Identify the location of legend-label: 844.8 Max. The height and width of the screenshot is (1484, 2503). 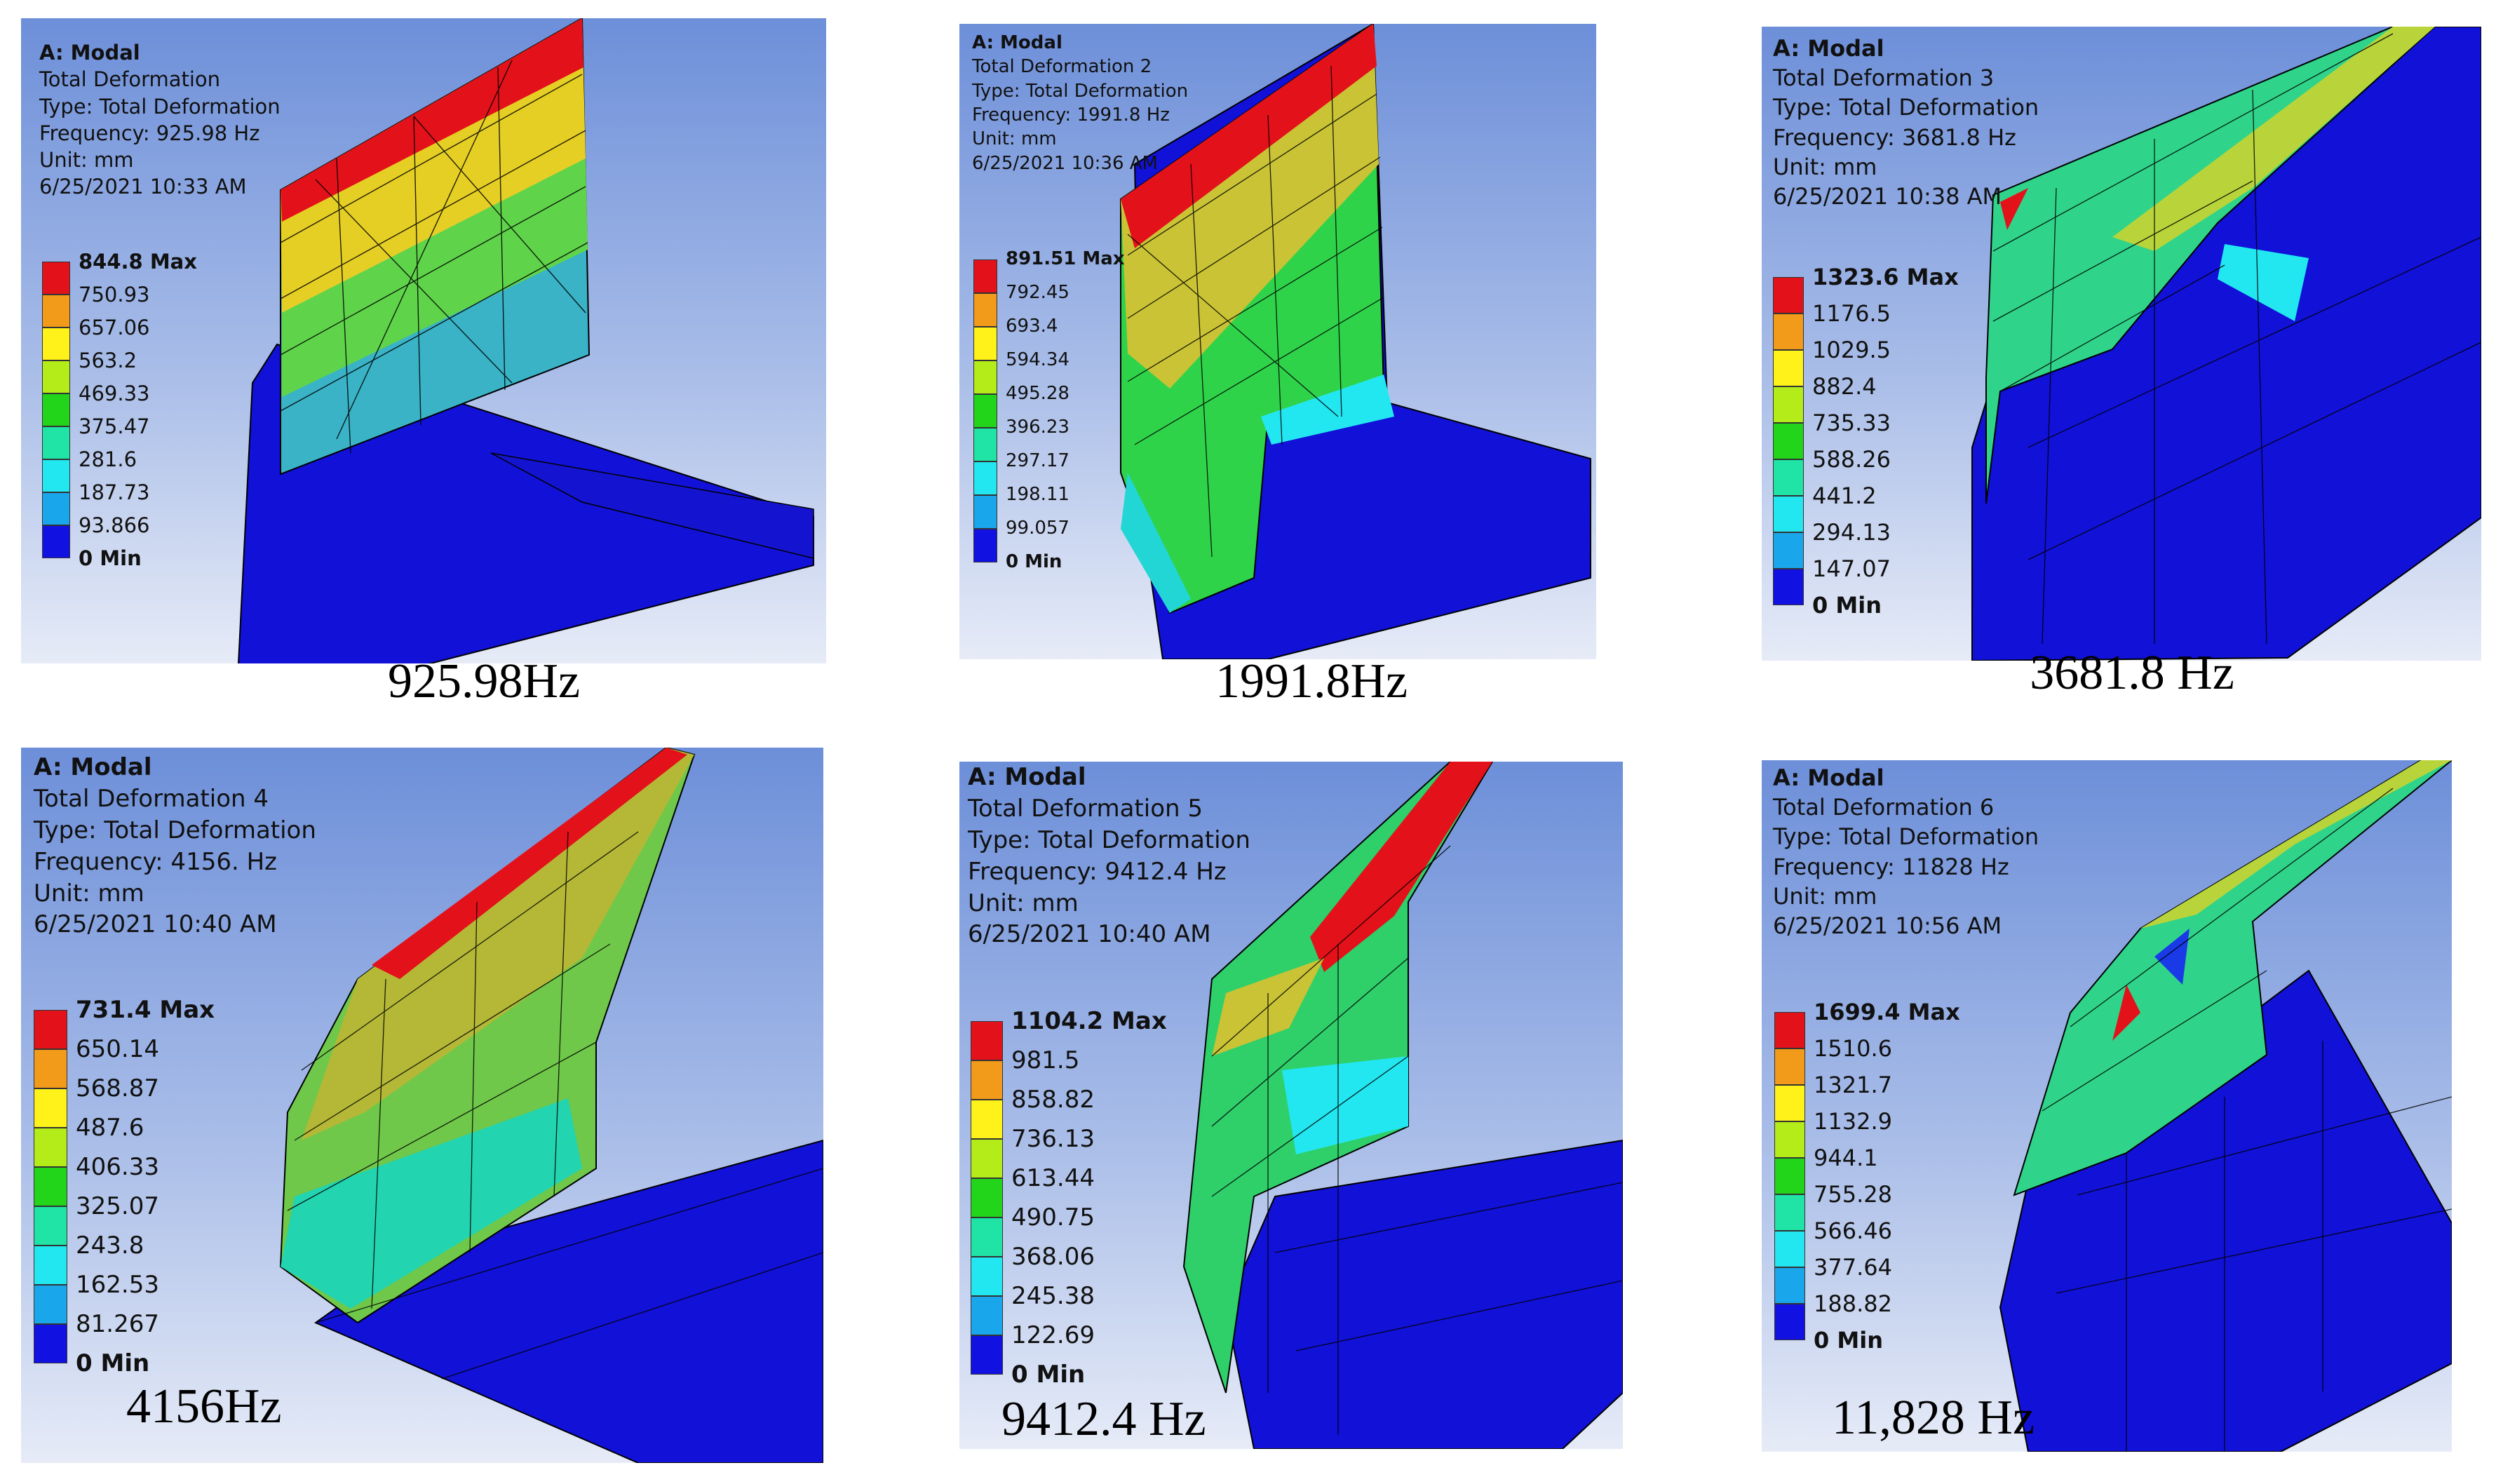
(138, 262).